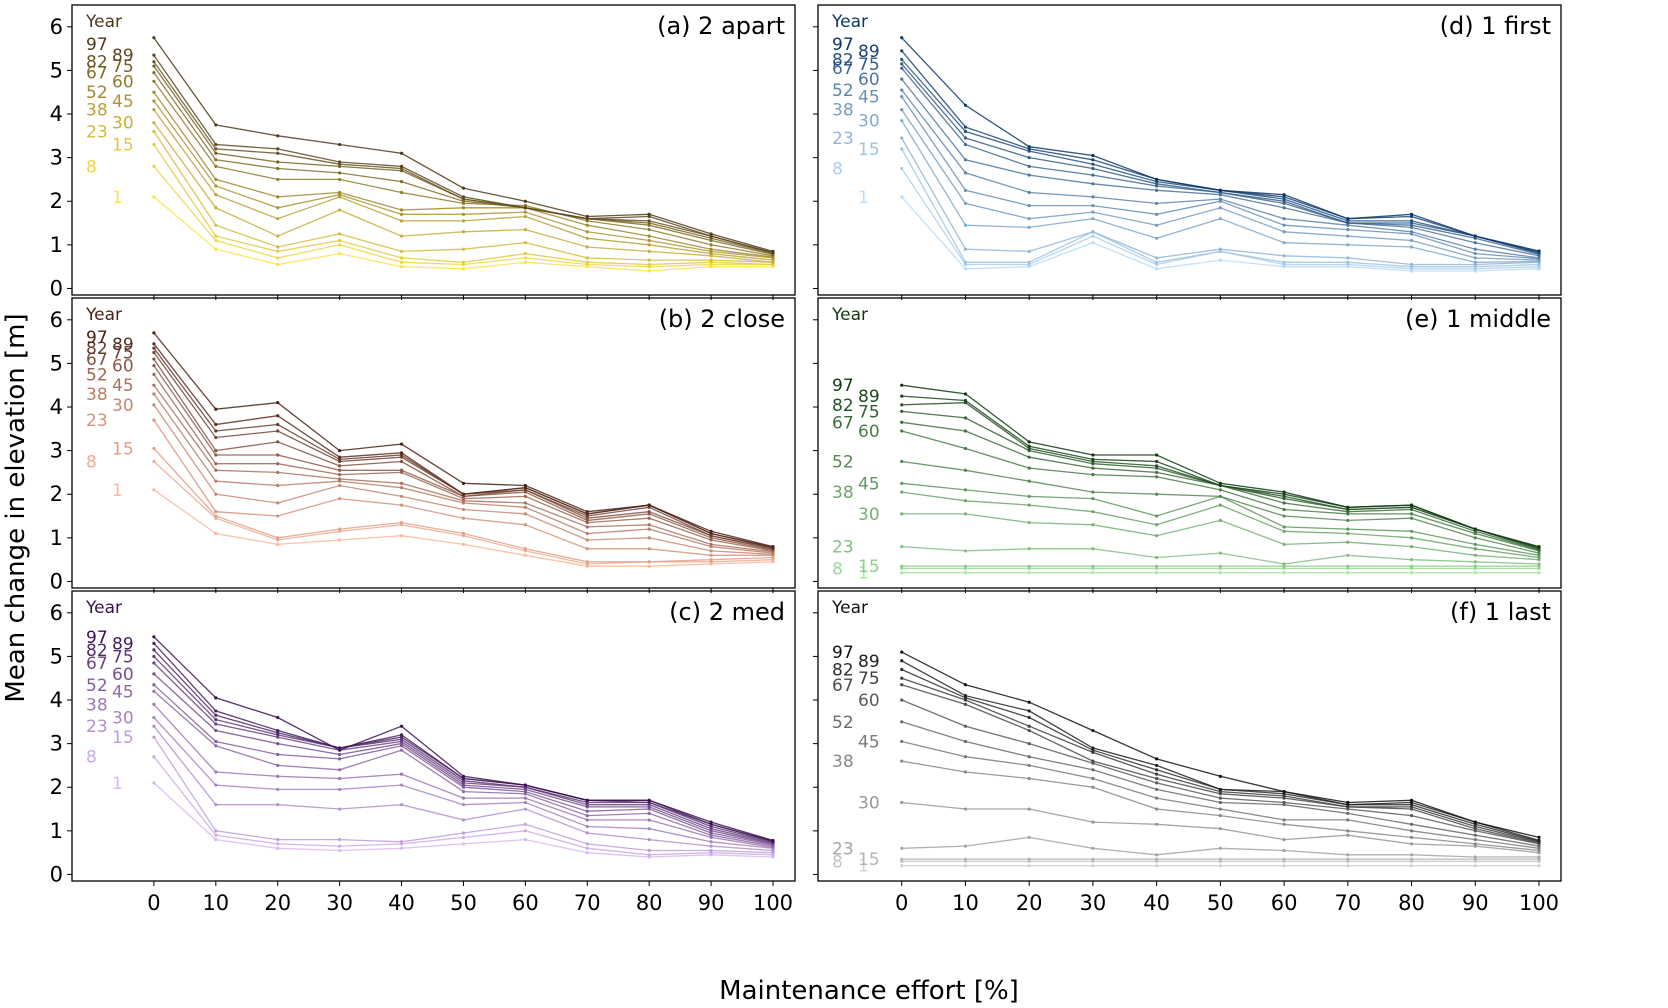 The height and width of the screenshot is (1008, 1668). What do you see at coordinates (869, 679) in the screenshot?
I see `series-label-75: 75` at bounding box center [869, 679].